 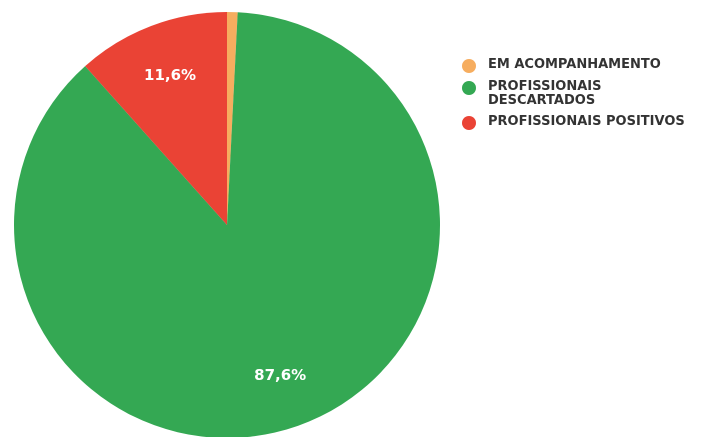 What do you see at coordinates (586, 121) in the screenshot?
I see `legend-label: PROFISSIONAIS POSITIVOS` at bounding box center [586, 121].